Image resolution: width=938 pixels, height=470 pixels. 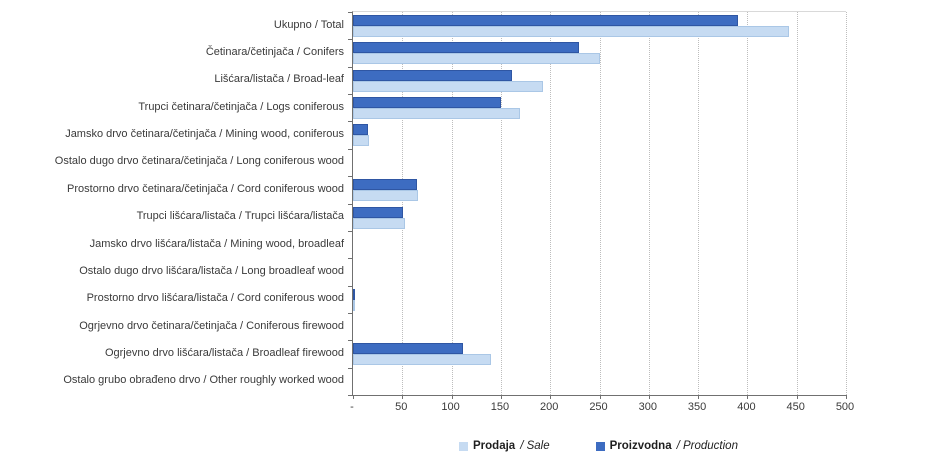 I want to click on x-tick-label--: -, so click(x=352, y=407).